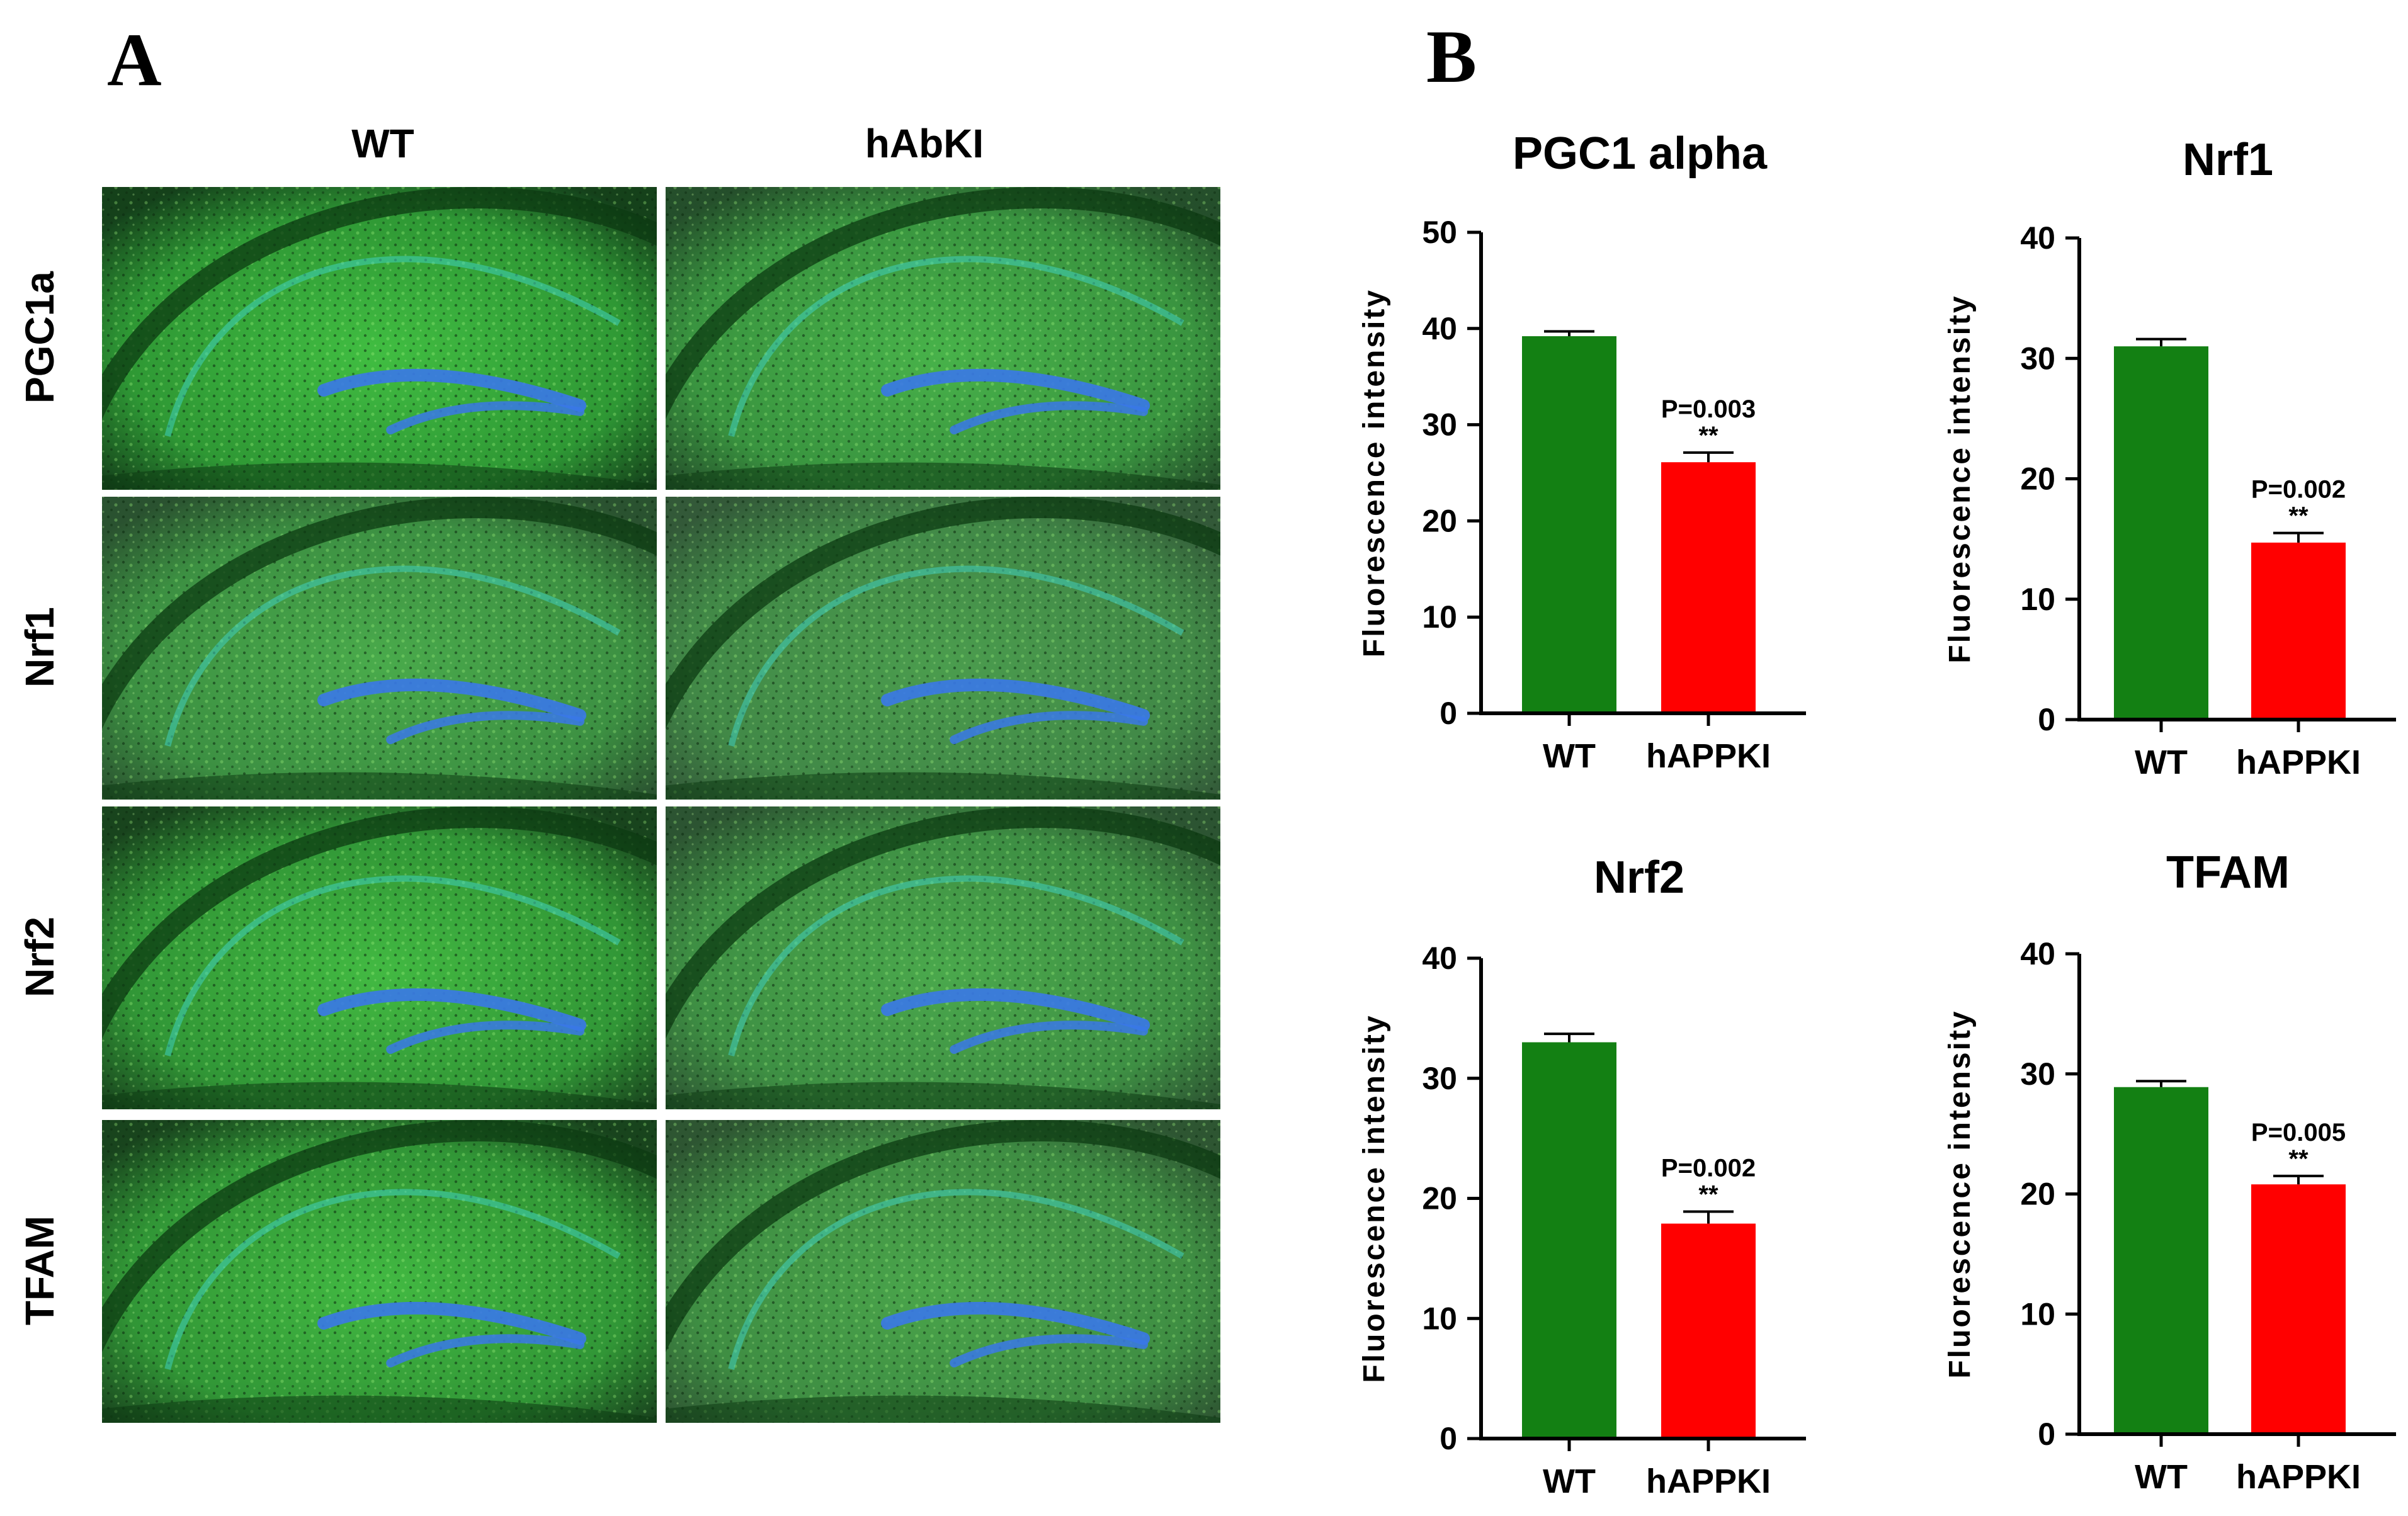  Describe the element at coordinates (924, 143) in the screenshot. I see `column-label-habki: hAbKI` at that location.